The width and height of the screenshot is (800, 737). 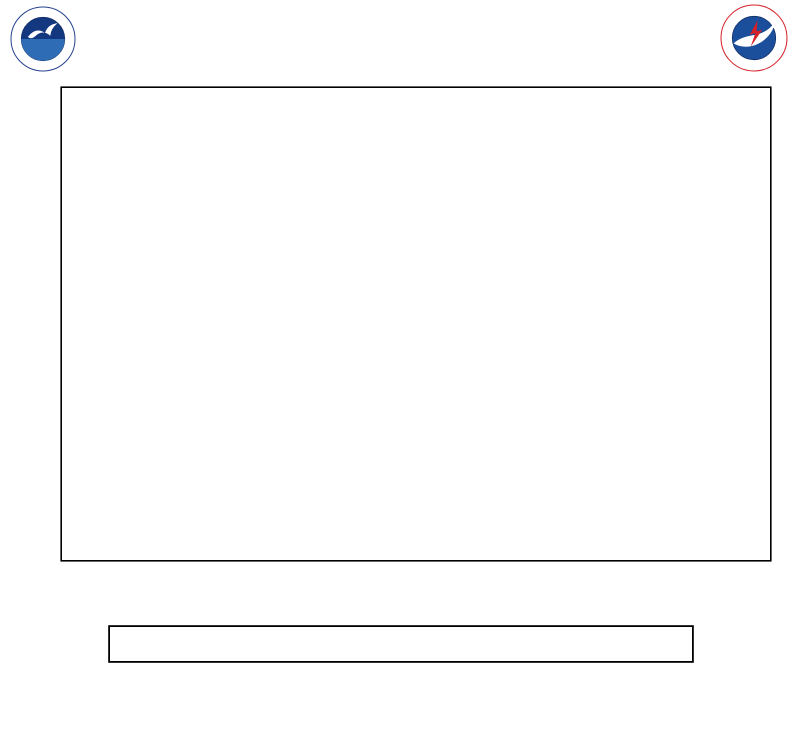 I want to click on noaa-sea-shape, so click(x=43, y=50).